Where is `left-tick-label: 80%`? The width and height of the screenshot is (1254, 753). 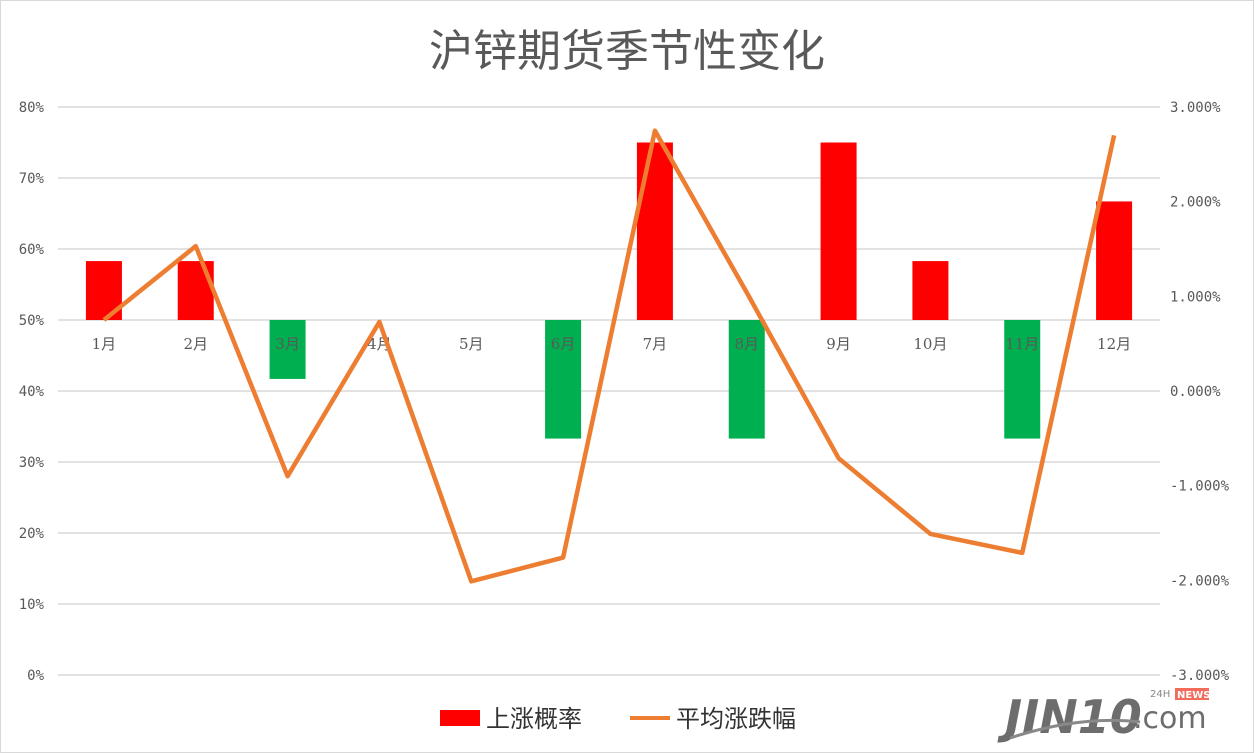 left-tick-label: 80% is located at coordinates (32, 108).